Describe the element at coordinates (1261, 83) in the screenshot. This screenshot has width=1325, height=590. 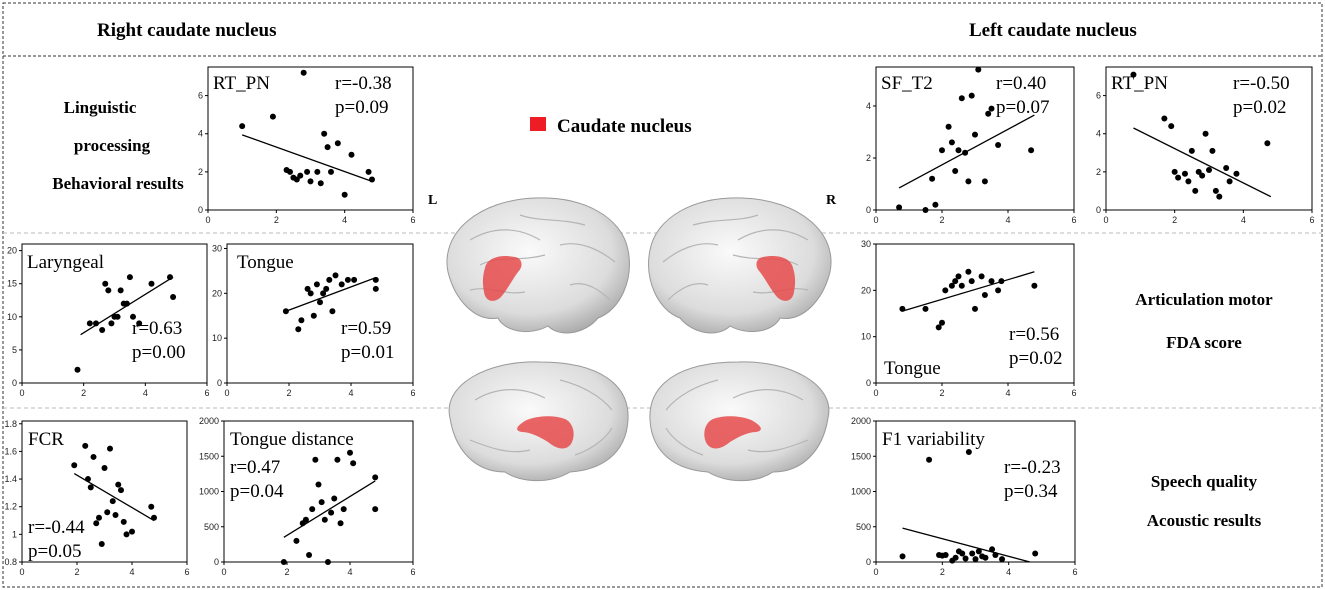
I see `correlation-r-label: r=-0.50` at that location.